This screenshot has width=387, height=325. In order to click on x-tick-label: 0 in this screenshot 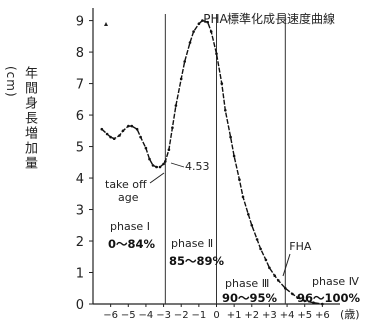, I will do `click(216, 315)`.